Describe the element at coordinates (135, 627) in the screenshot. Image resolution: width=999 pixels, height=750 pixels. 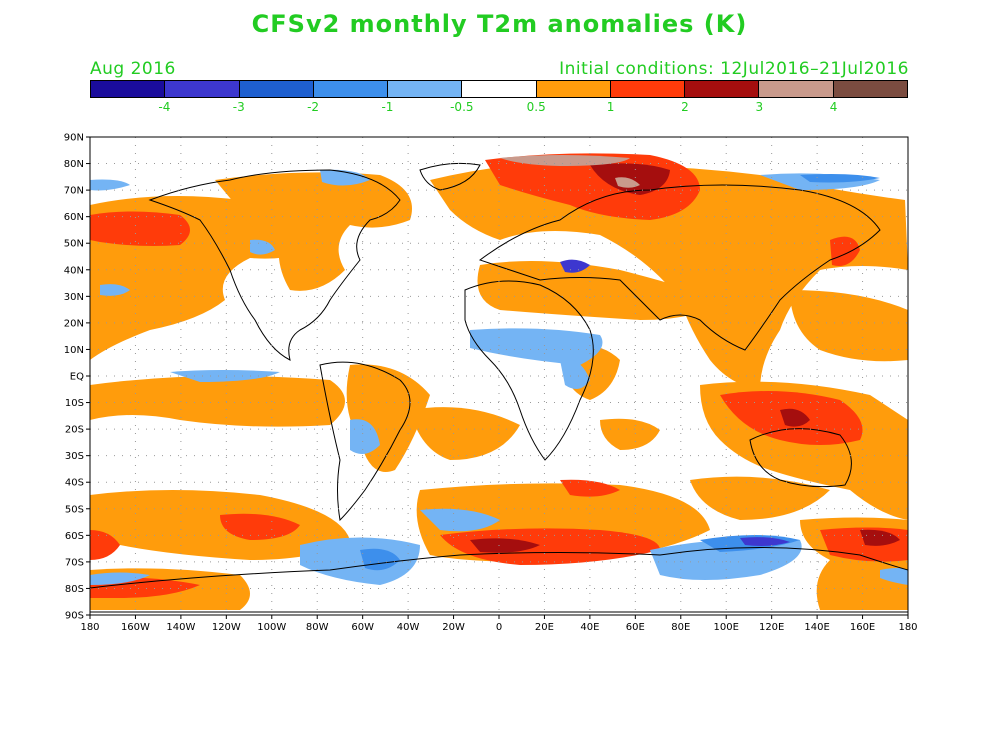
I see `longitude-label: 160W` at that location.